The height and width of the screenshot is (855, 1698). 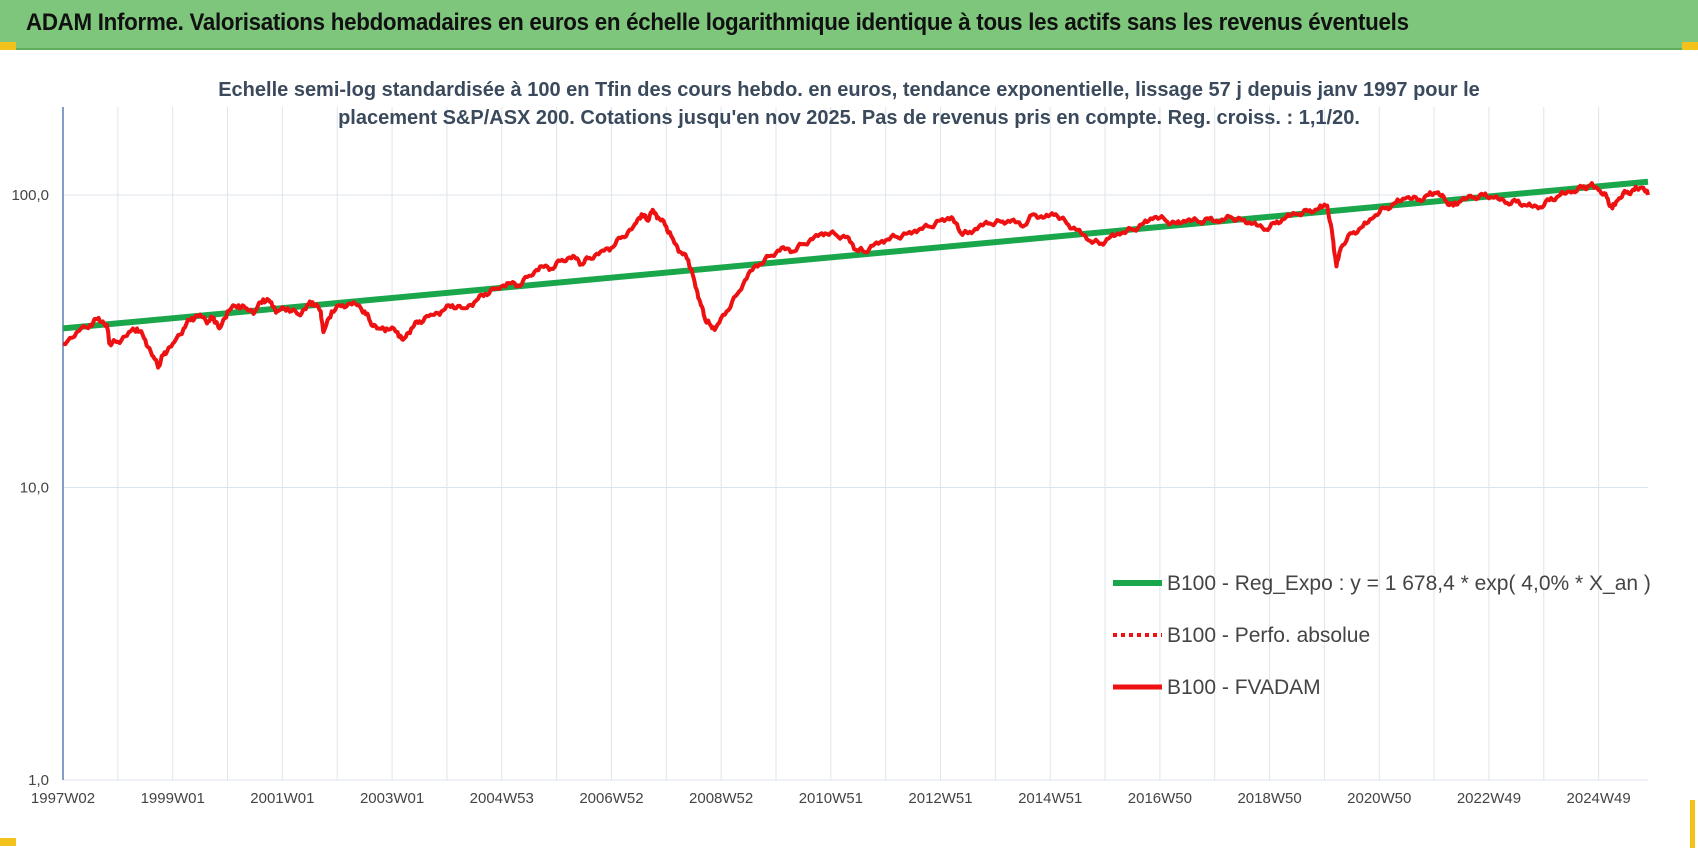 I want to click on x-tick-label: 2010W51, so click(x=831, y=798).